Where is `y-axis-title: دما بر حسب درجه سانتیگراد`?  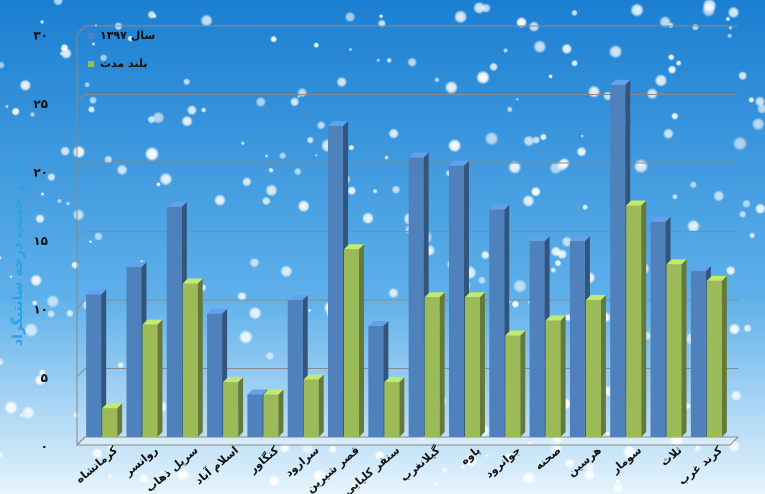
y-axis-title: دما بر حسب درجه سانتیگراد is located at coordinates (17, 250).